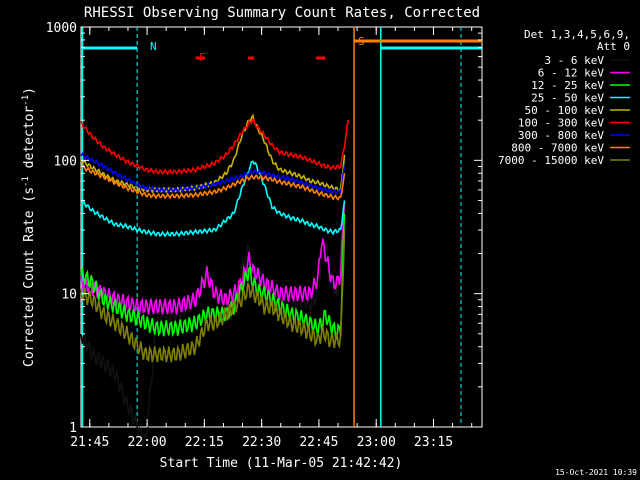 Image resolution: width=640 pixels, height=480 pixels. Describe the element at coordinates (281, 463) in the screenshot. I see `x-axis-label: Start Time (11-Mar-05 21:42:42)` at that location.